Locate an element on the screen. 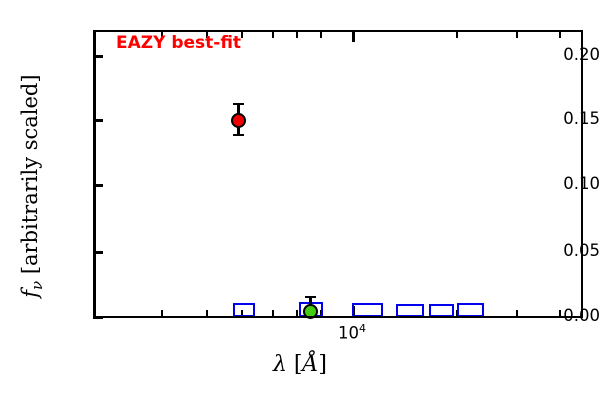 The height and width of the screenshot is (400, 600). y-axis-title: fν [arbitrarily scaled] is located at coordinates (32, 186).